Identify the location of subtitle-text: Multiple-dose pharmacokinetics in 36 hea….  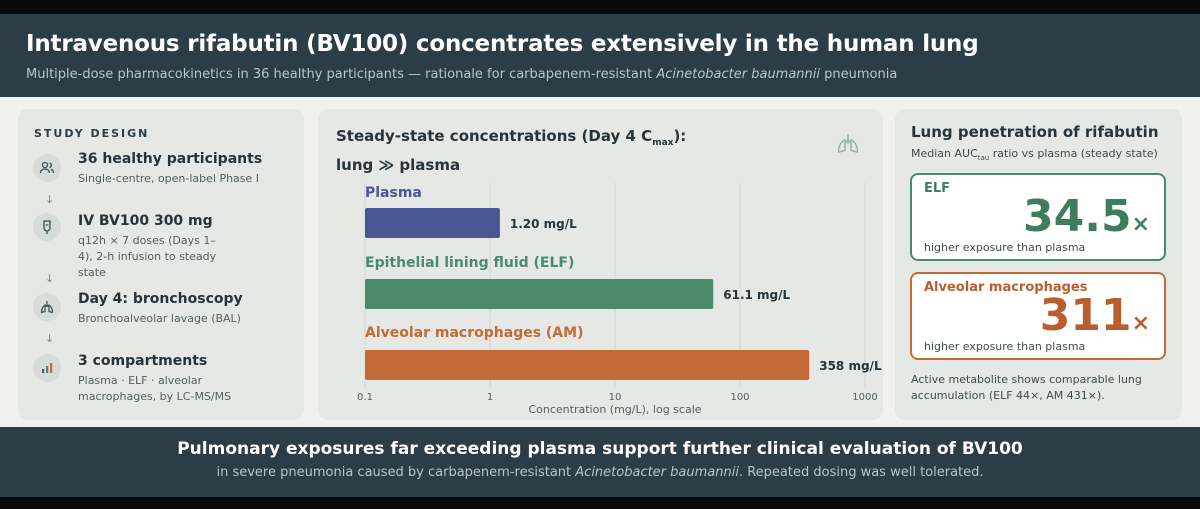
(341, 74).